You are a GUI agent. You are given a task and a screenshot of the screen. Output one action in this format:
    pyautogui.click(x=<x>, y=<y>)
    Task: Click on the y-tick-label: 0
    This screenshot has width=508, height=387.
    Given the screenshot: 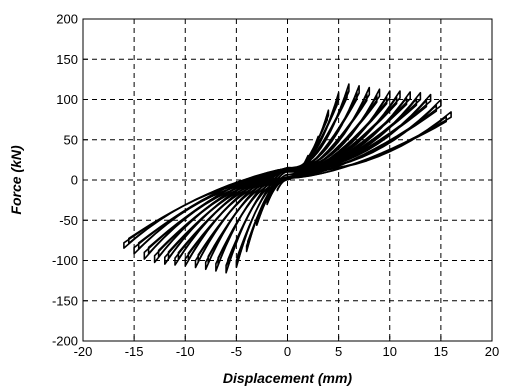 What is the action you would take?
    pyautogui.click(x=74, y=180)
    